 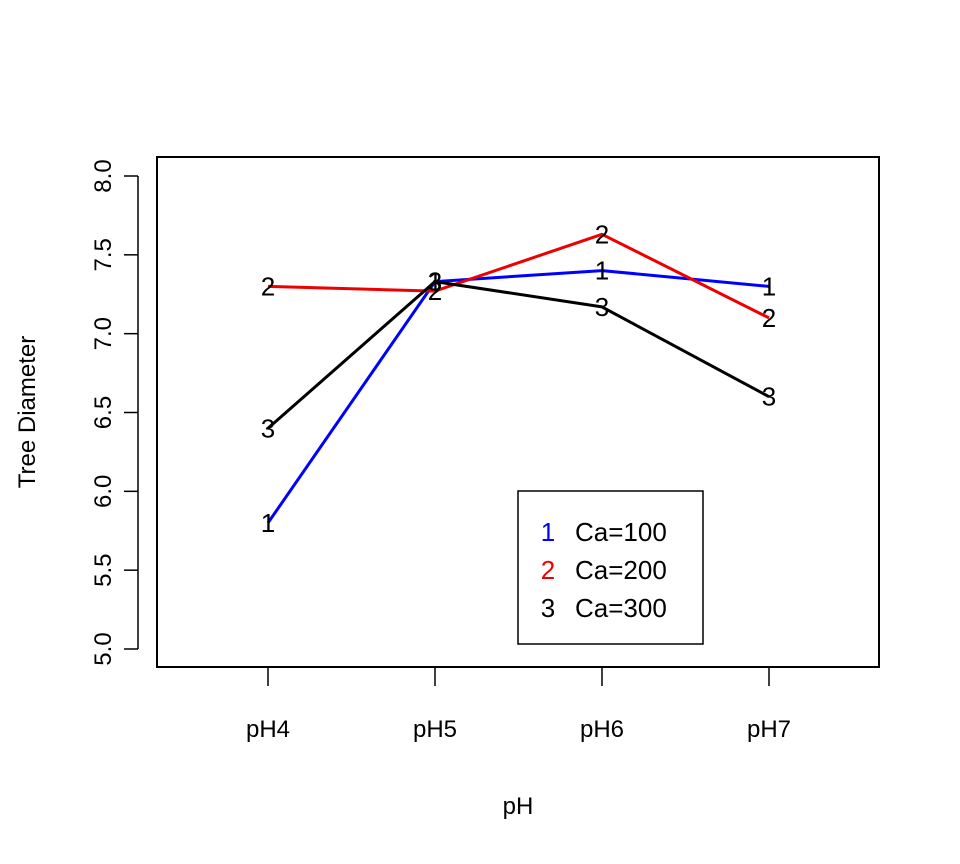 What do you see at coordinates (518, 806) in the screenshot?
I see `x-axis-label: pH` at bounding box center [518, 806].